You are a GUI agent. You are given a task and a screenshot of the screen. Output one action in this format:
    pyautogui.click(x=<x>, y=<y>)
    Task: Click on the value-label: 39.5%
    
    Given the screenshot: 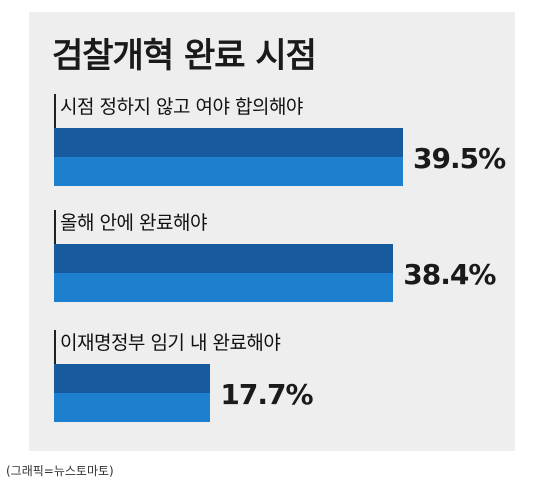 What is the action you would take?
    pyautogui.click(x=459, y=158)
    